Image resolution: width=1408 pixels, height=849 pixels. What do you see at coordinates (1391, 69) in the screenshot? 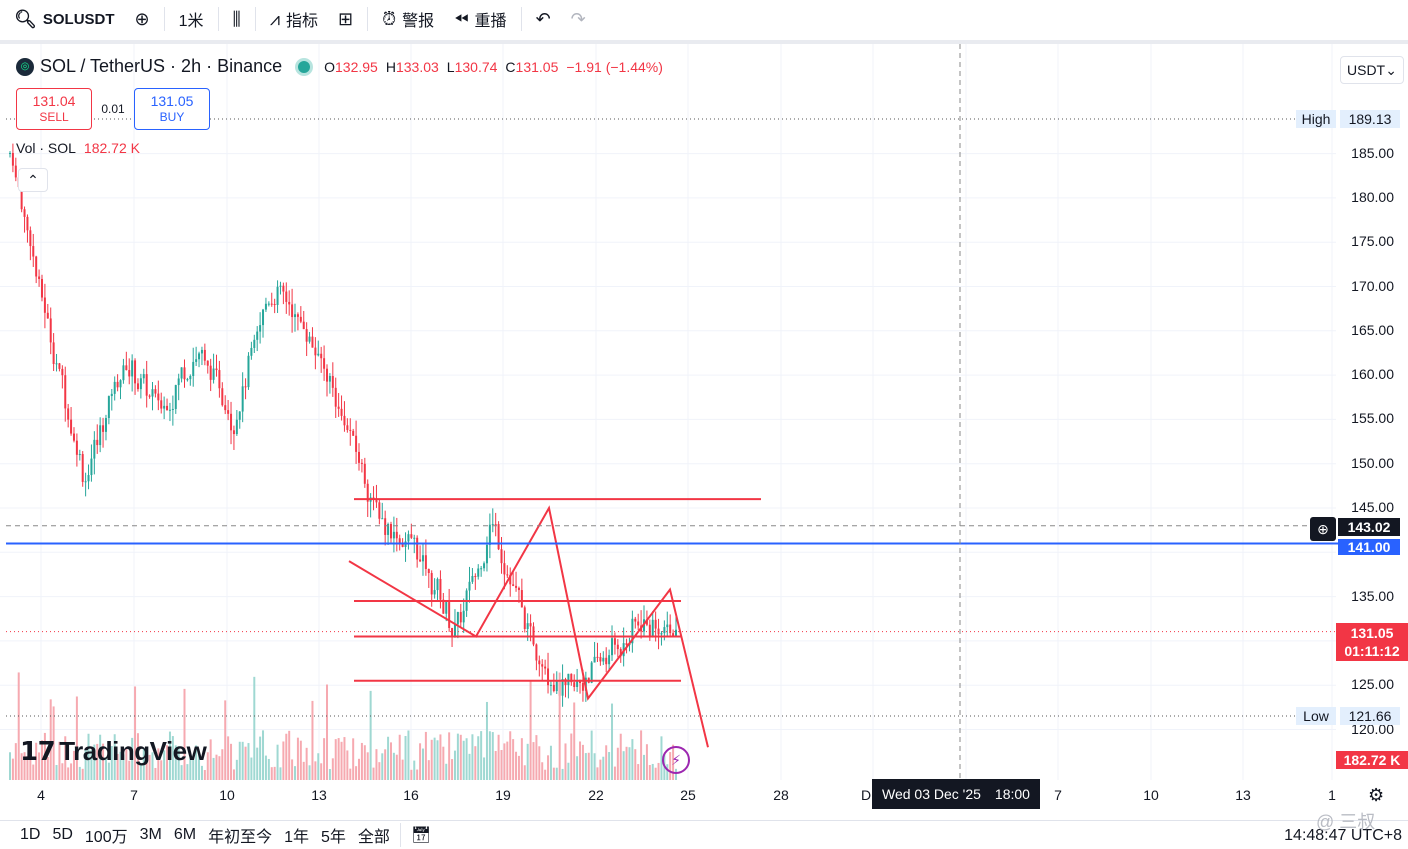
I see `chevron-down-icon: ⌄` at bounding box center [1391, 69].